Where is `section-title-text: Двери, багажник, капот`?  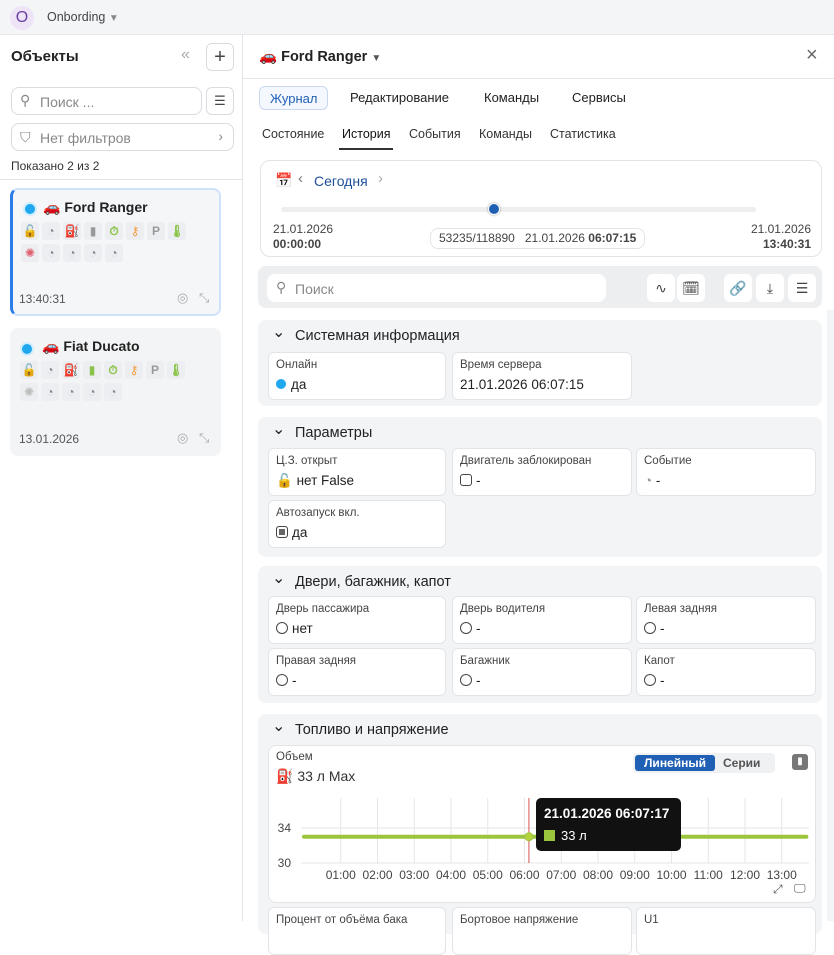 section-title-text: Двери, багажник, капот is located at coordinates (373, 582).